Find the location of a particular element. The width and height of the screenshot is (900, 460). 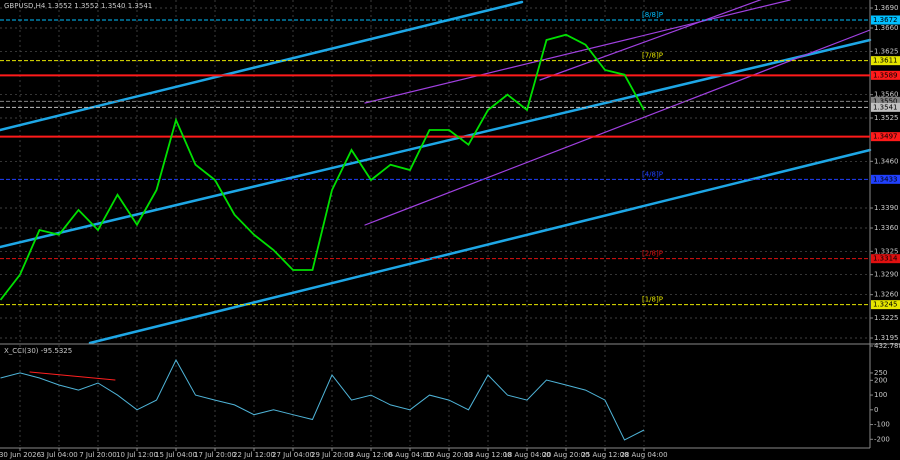

level-label: 1.3589 is located at coordinates (885, 75).